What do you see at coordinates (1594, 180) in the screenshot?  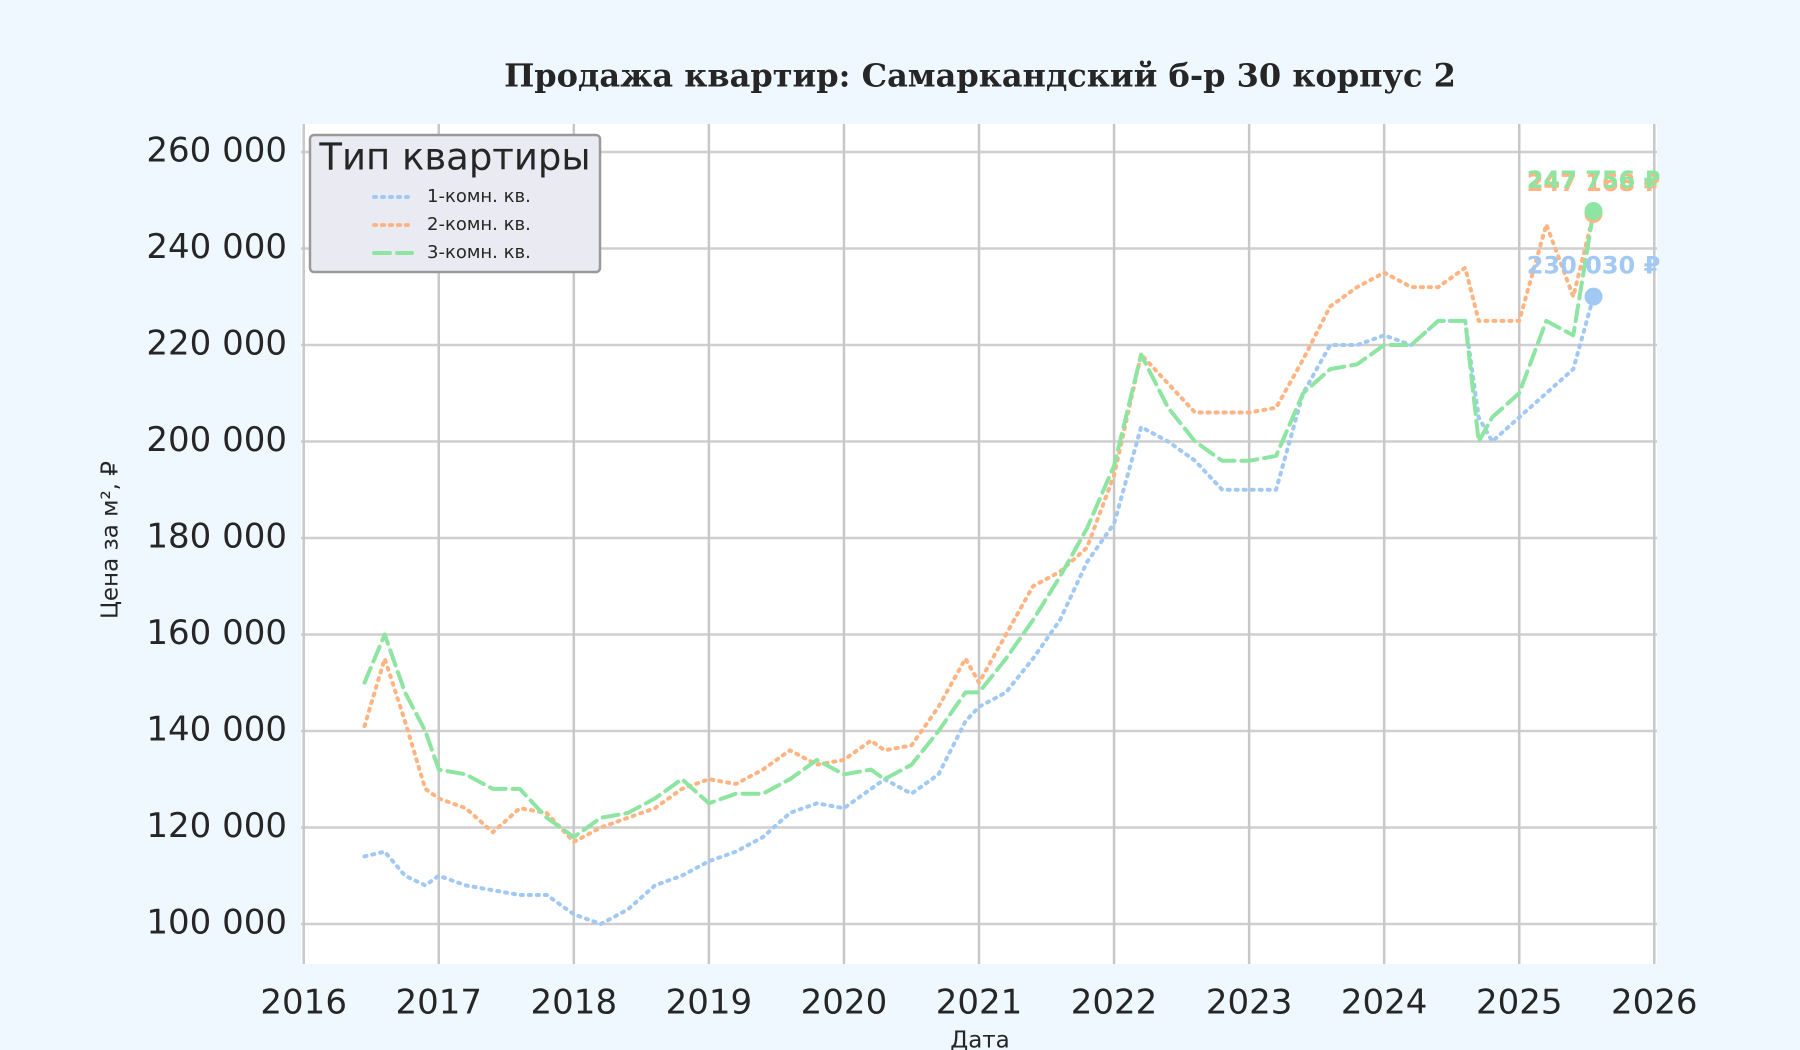 I see `end-value-label: 247 756 ₽` at bounding box center [1594, 180].